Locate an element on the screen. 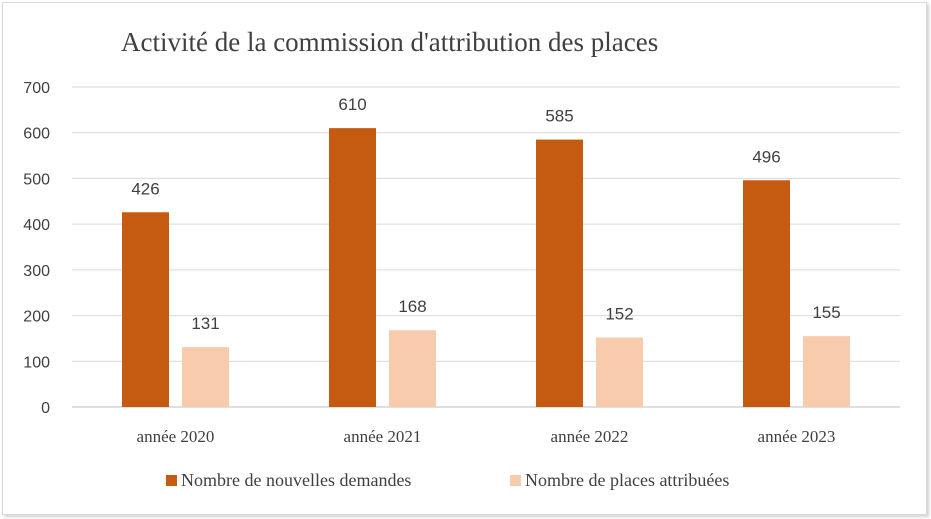 The width and height of the screenshot is (931, 519). data-label: 585 is located at coordinates (559, 116).